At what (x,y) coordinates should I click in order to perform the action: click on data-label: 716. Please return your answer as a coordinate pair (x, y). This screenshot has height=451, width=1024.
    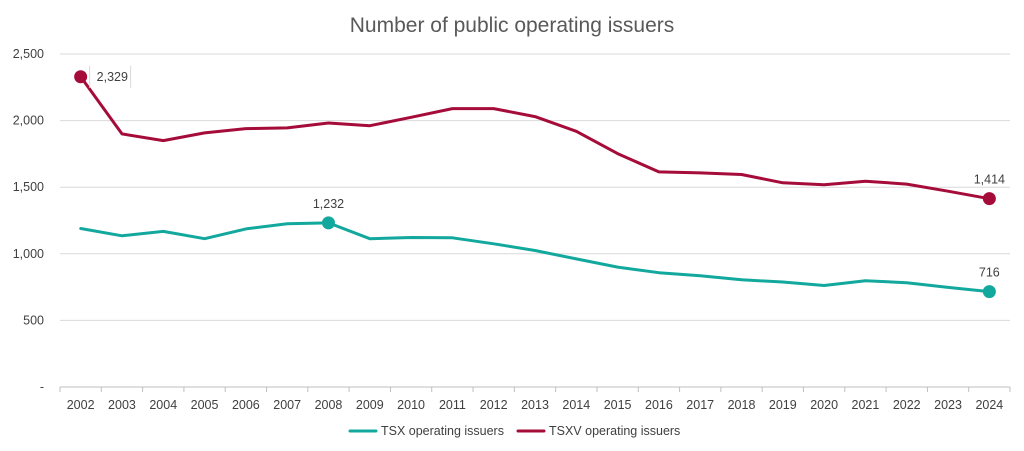
    Looking at the image, I should click on (989, 273).